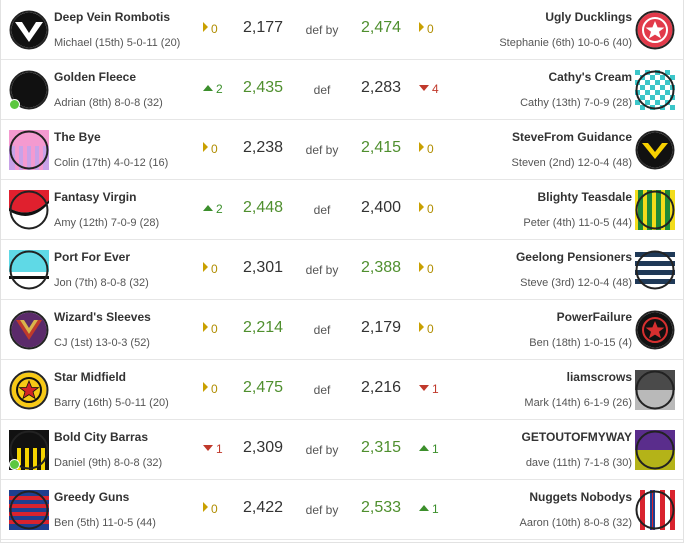 Image resolution: width=689 pixels, height=547 pixels. What do you see at coordinates (102, 343) in the screenshot?
I see `left-owner-record: CJ (1st) 13-0-3 (52)` at bounding box center [102, 343].